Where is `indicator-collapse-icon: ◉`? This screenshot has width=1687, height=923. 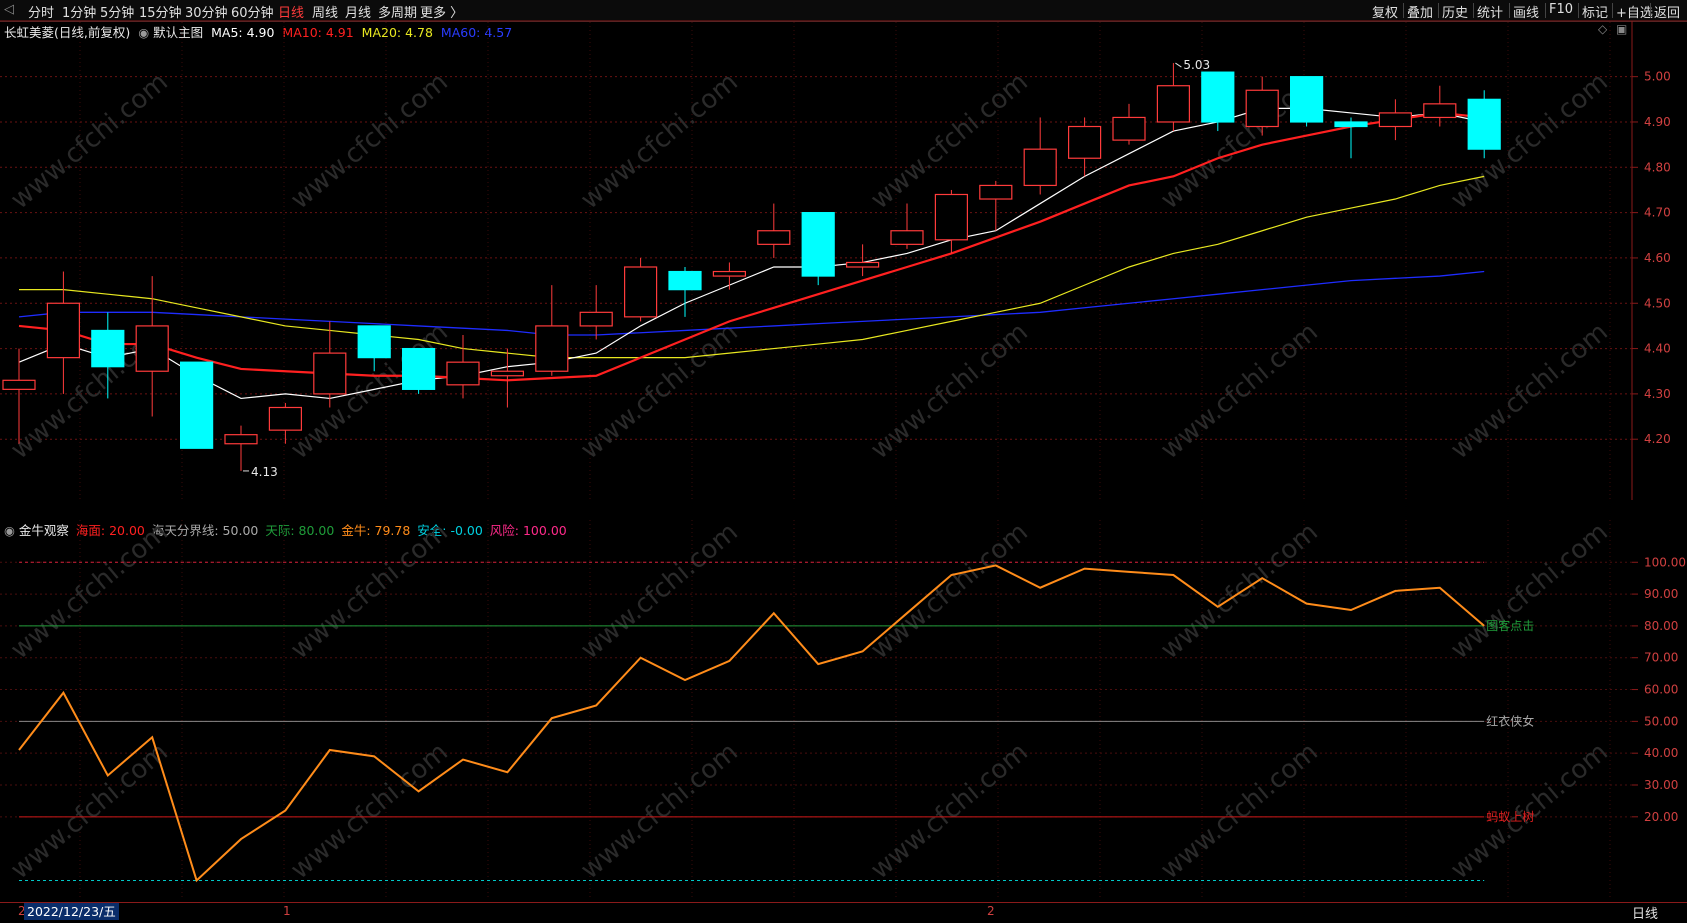
indicator-collapse-icon: ◉ is located at coordinates (9, 530).